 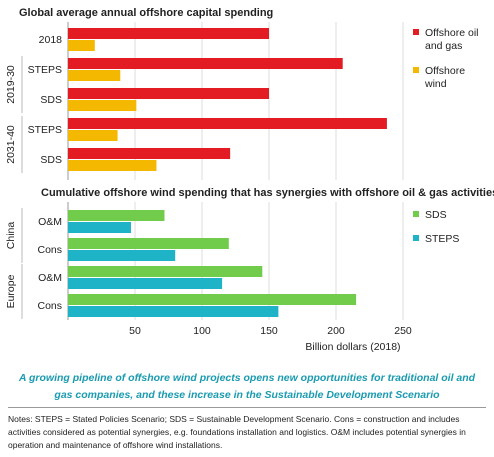 I want to click on x-tick-label: 250, so click(x=403, y=331).